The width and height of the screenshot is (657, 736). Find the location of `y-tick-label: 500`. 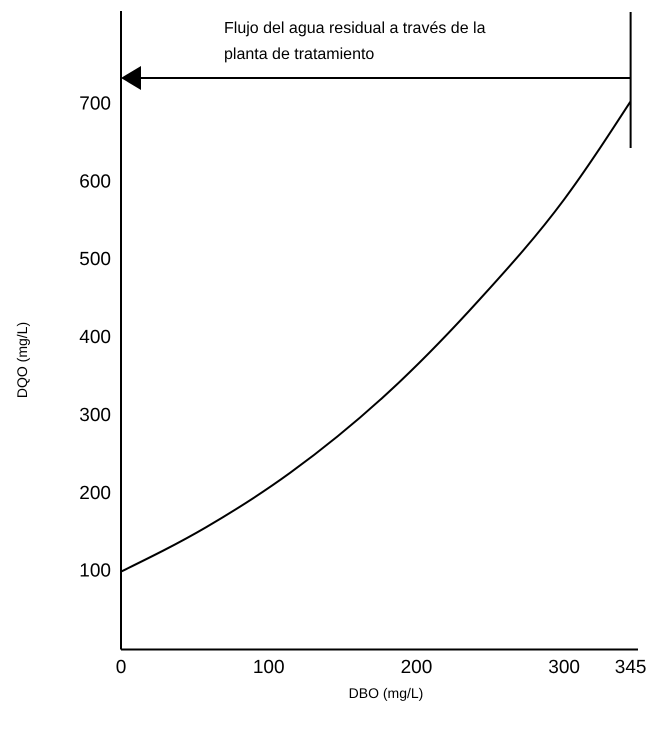

y-tick-label: 500 is located at coordinates (95, 259).